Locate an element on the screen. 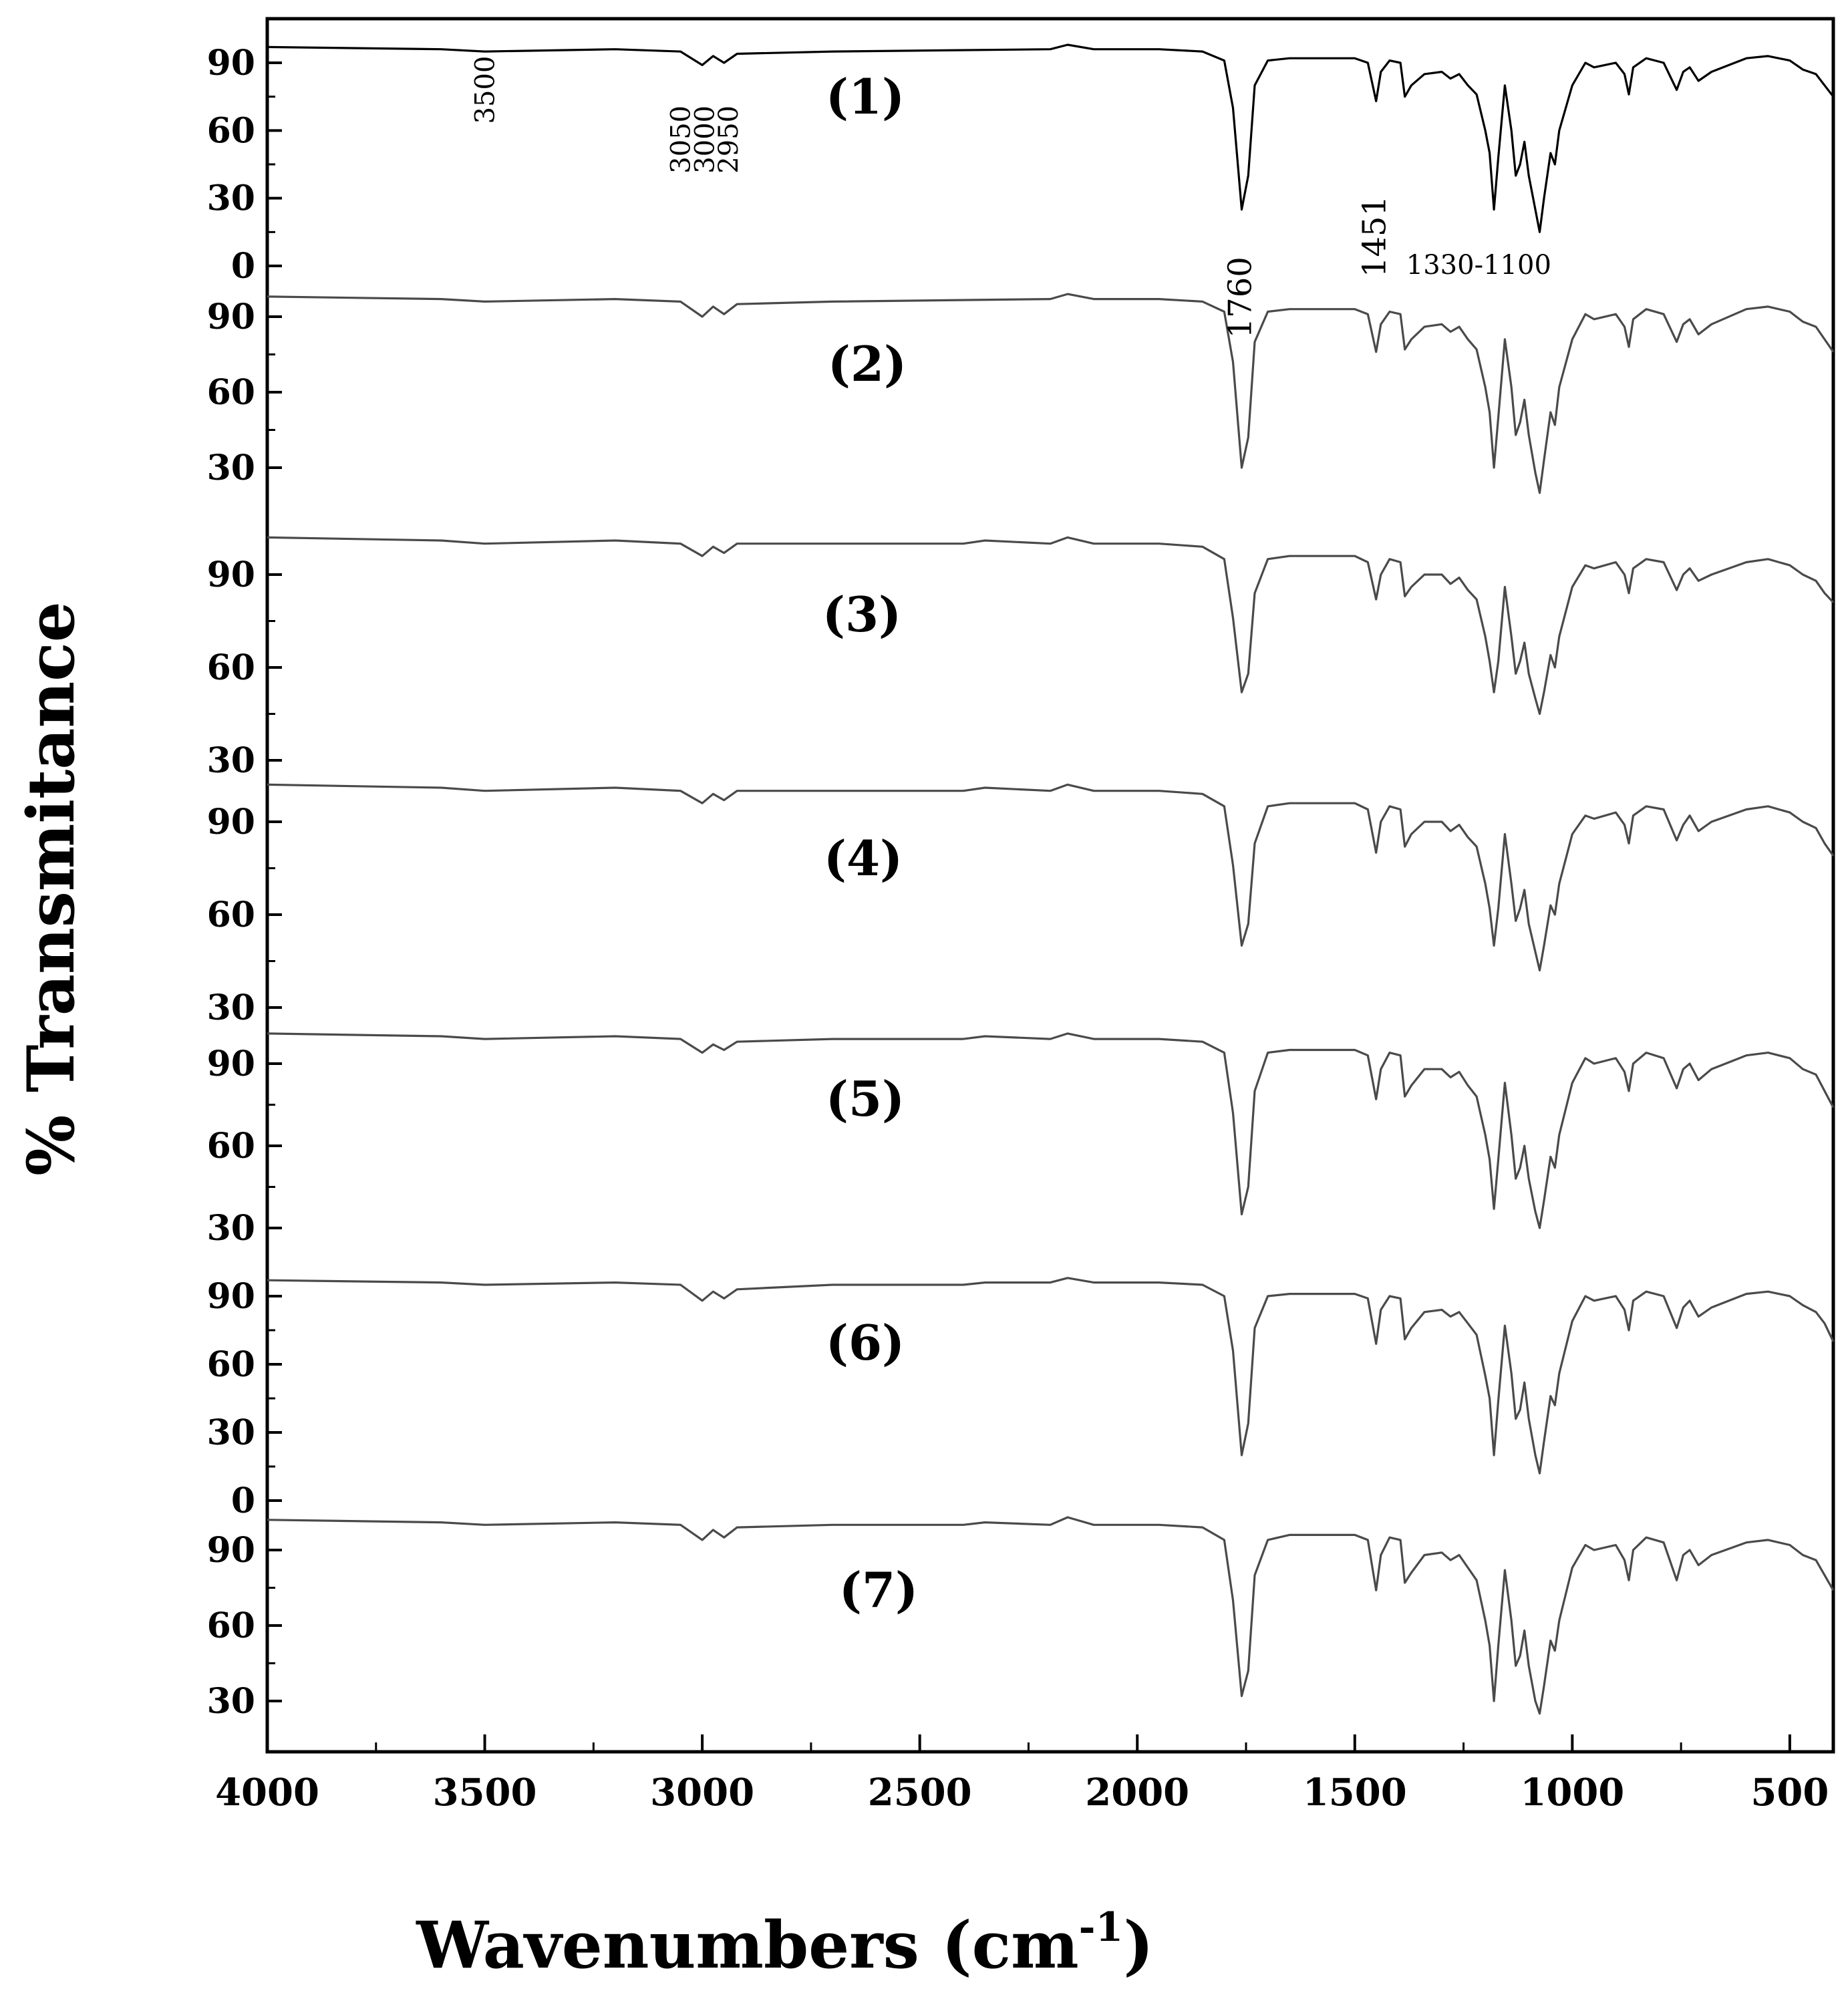 The height and width of the screenshot is (2001, 1848). series-label-1: (1) is located at coordinates (865, 96).